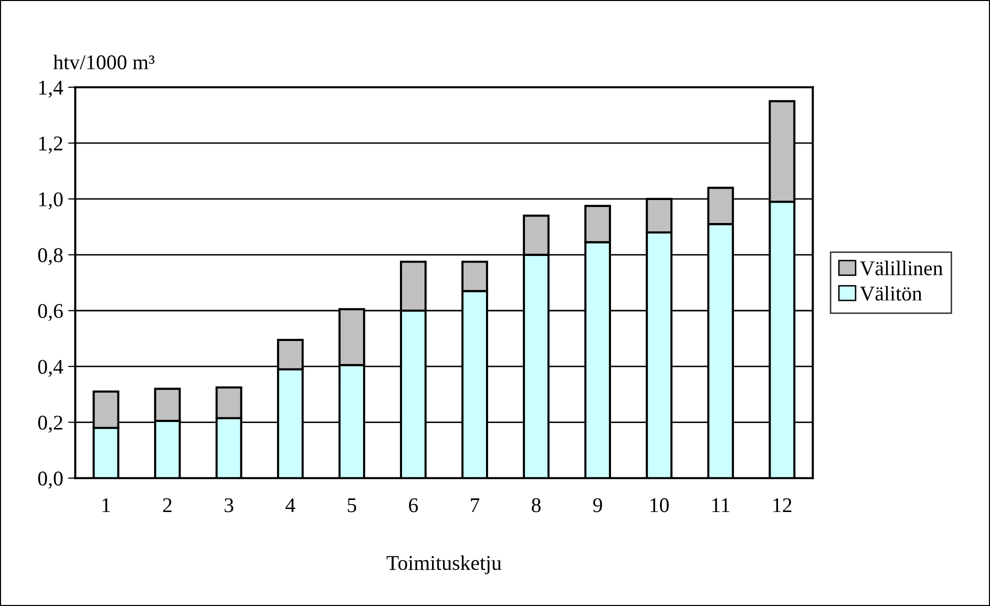  I want to click on y-tick-label: 0,0, so click(50, 480).